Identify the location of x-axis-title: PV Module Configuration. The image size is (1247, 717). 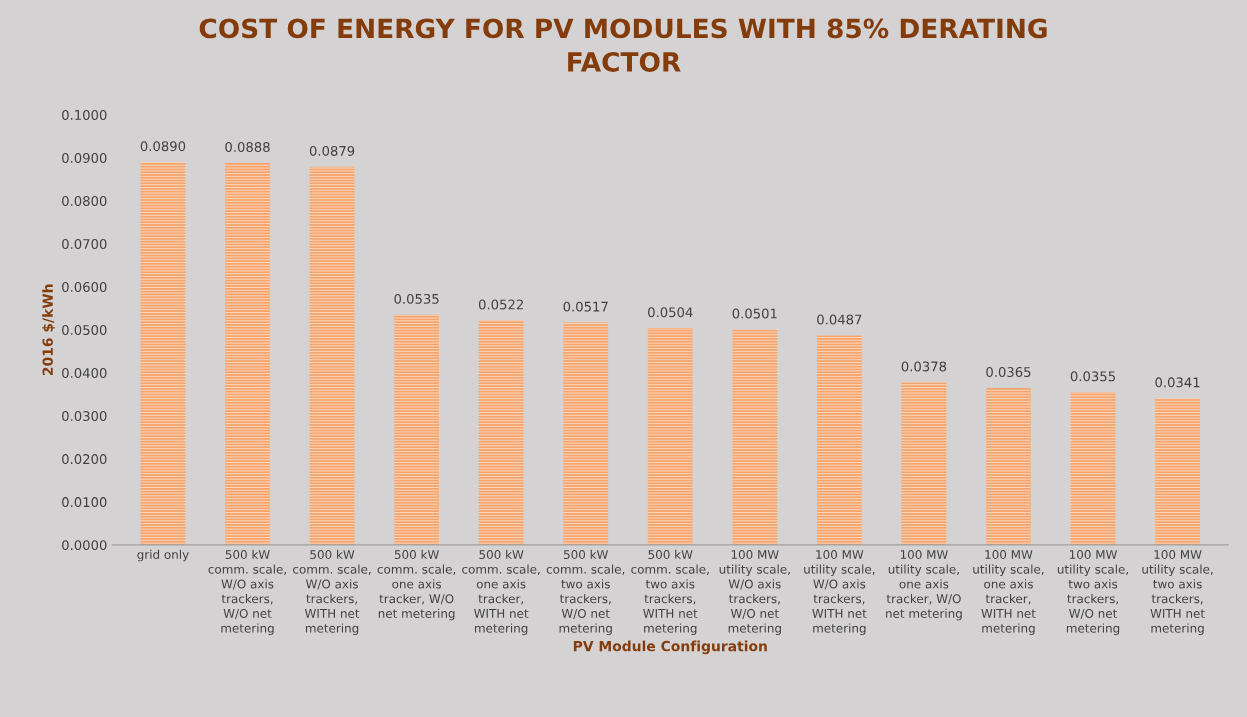
(670, 647).